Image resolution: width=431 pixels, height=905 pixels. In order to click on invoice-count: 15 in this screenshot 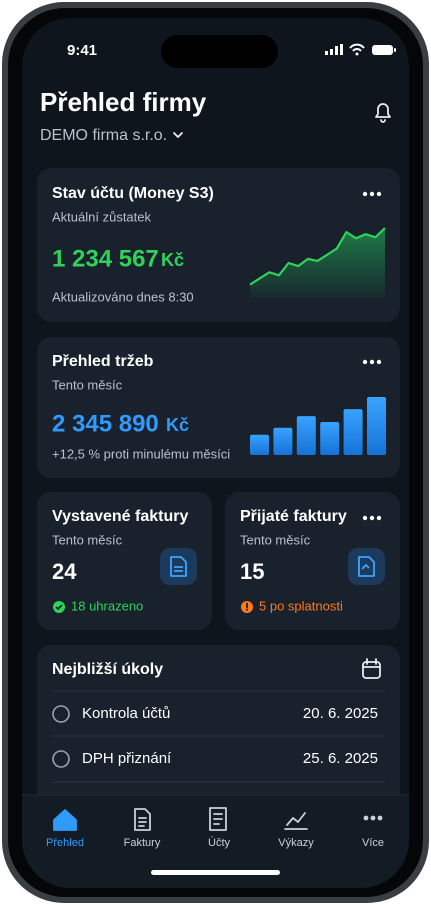, I will do `click(252, 571)`.